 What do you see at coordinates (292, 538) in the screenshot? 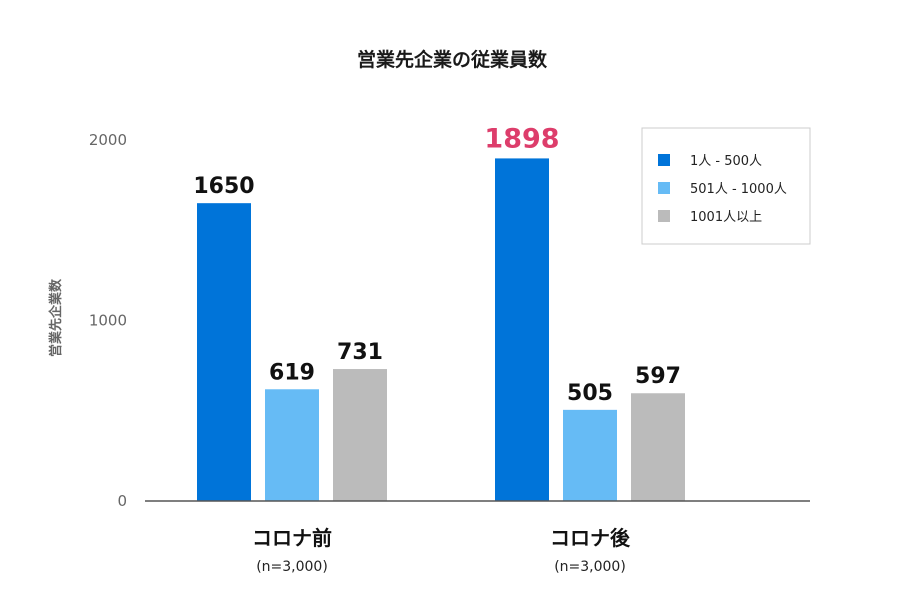
I see `category-label: コロナ前` at bounding box center [292, 538].